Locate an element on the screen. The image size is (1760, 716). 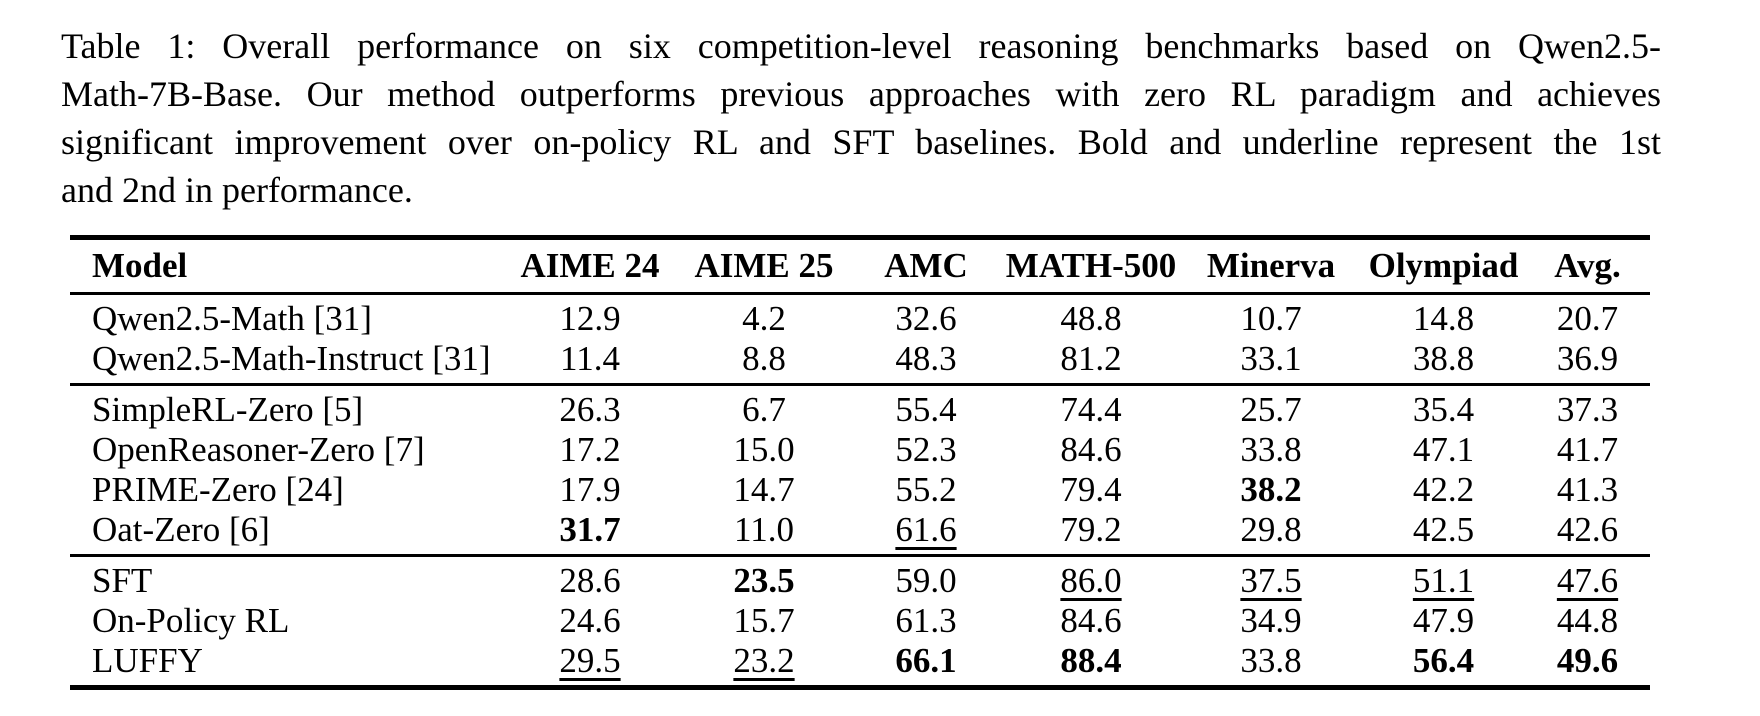
model-cell: SFT is located at coordinates (286, 577).